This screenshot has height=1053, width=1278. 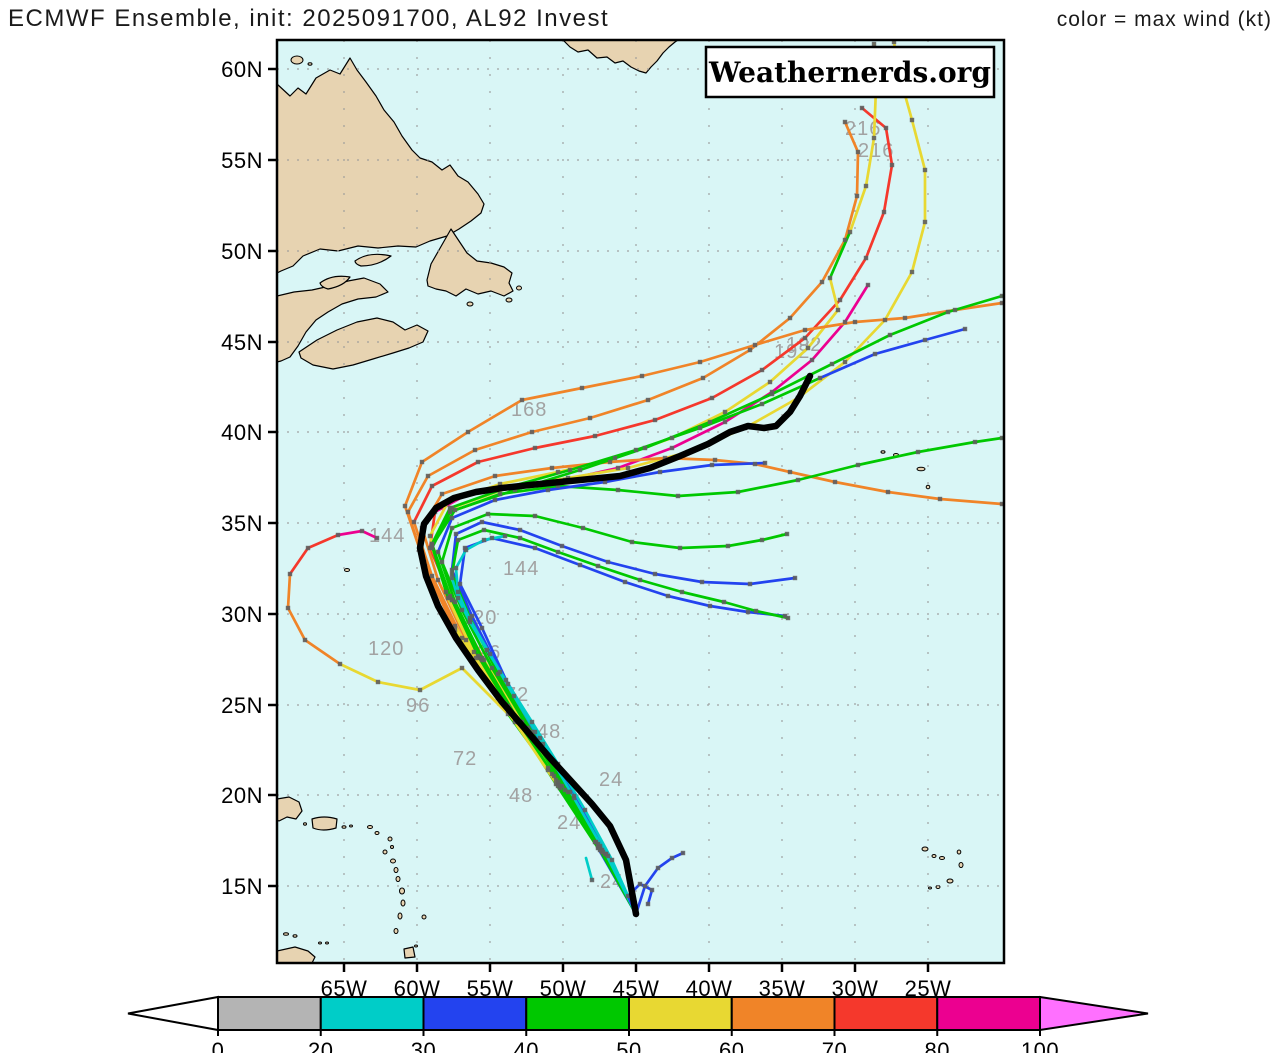 I want to click on forecast-hour-label: 72, so click(x=465, y=759).